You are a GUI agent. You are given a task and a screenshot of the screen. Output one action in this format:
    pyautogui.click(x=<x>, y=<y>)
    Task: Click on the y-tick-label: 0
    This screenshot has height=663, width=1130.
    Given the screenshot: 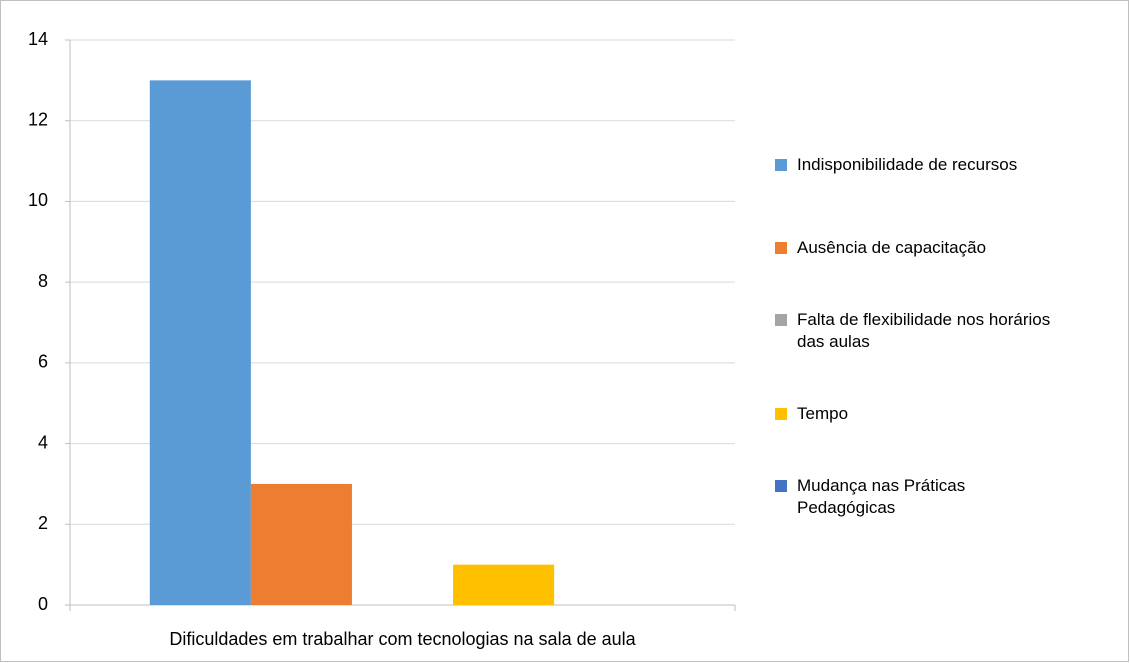 What is the action you would take?
    pyautogui.click(x=43, y=604)
    